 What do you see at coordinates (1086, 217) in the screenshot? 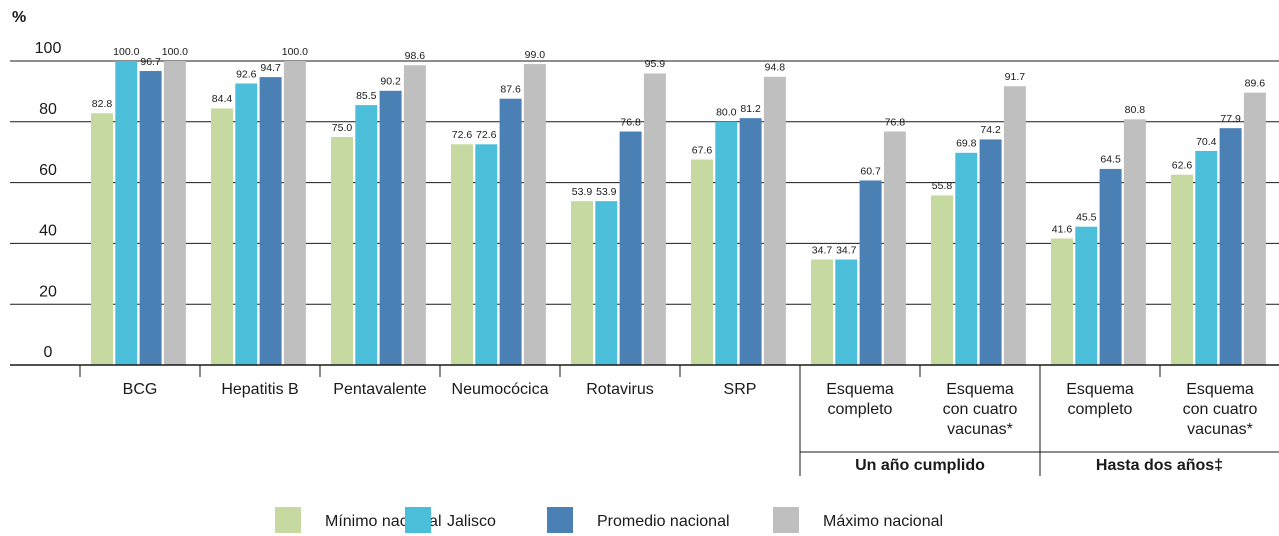
I see `value-label: 45.5` at bounding box center [1086, 217].